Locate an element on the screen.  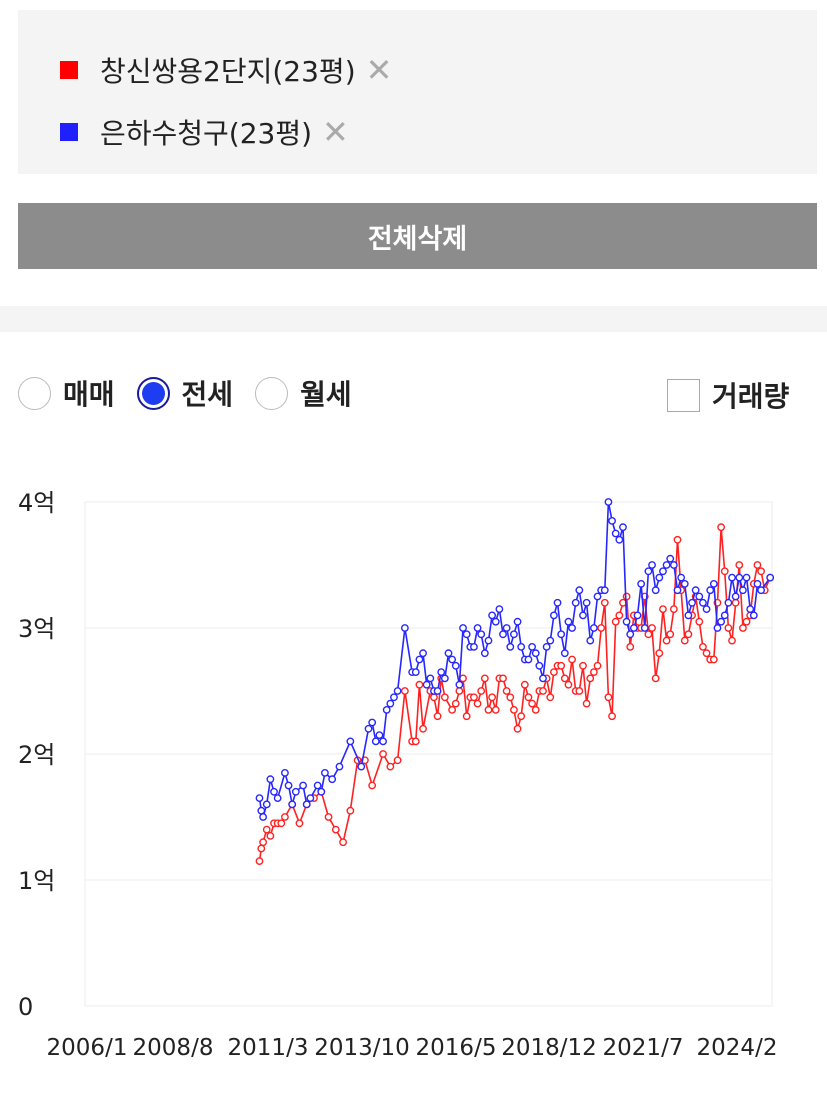
radio-monthly: 월세 is located at coordinates (303, 393).